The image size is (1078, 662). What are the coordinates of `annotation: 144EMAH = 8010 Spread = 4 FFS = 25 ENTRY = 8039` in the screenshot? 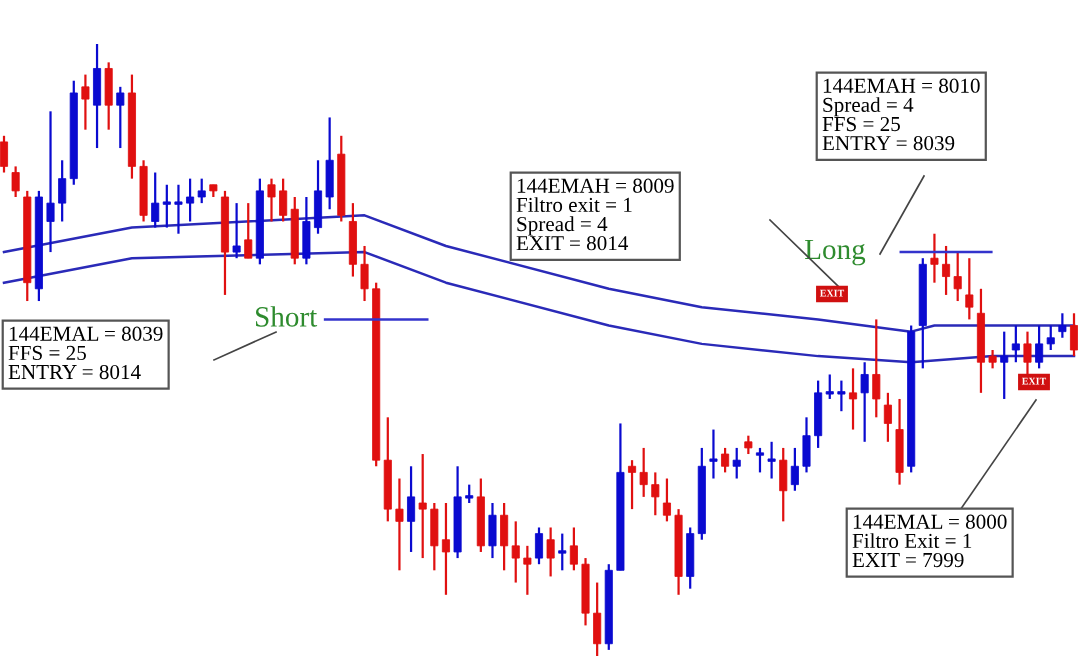 It's located at (901, 114).